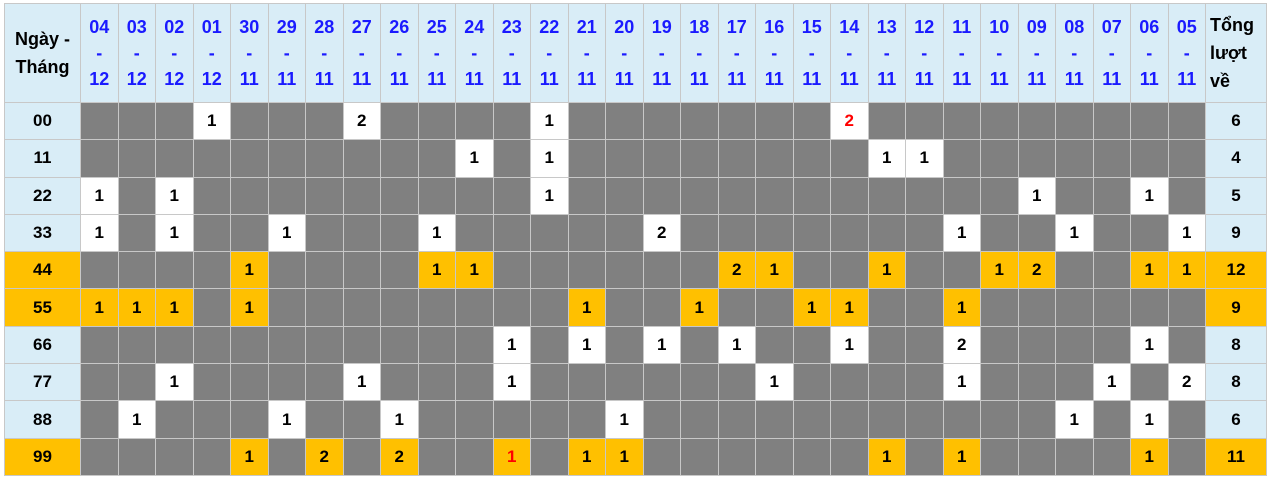 The image size is (1270, 481). What do you see at coordinates (635, 121) in the screenshot?
I see `table-row: 00 1 2 1 2 6` at bounding box center [635, 121].